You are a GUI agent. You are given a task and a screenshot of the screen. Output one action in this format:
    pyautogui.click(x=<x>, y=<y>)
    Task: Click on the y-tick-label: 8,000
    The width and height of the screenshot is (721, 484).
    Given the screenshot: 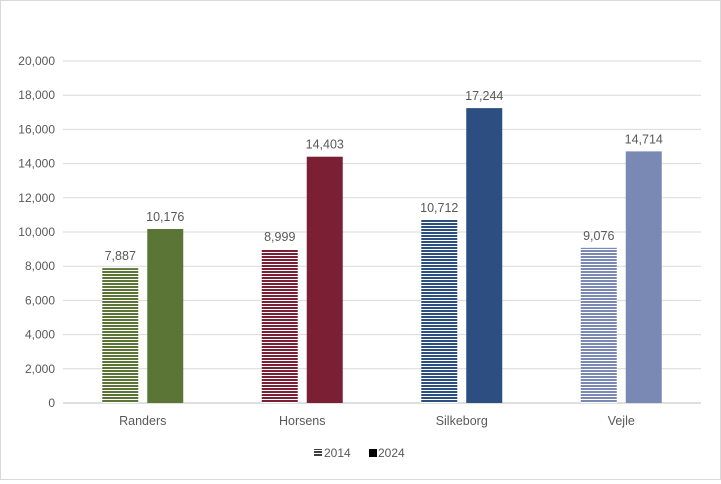 What is the action you would take?
    pyautogui.click(x=40, y=266)
    